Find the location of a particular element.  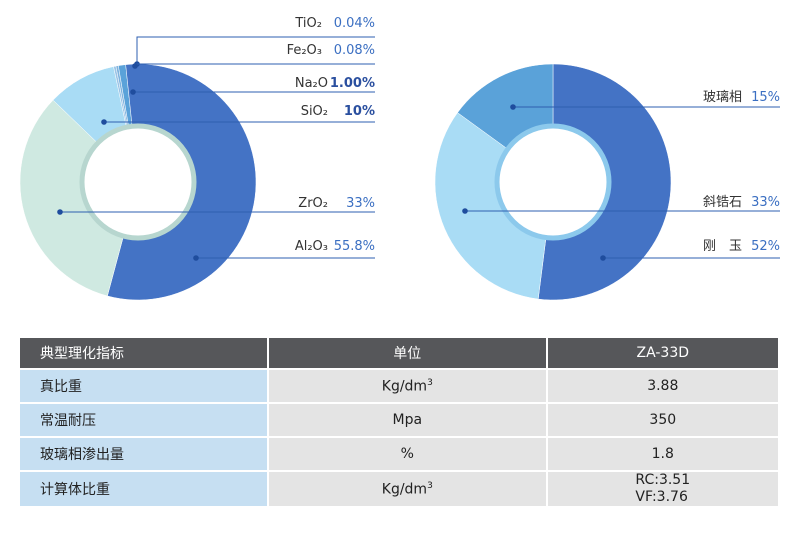

header-product: ZA-33D is located at coordinates (661, 353).